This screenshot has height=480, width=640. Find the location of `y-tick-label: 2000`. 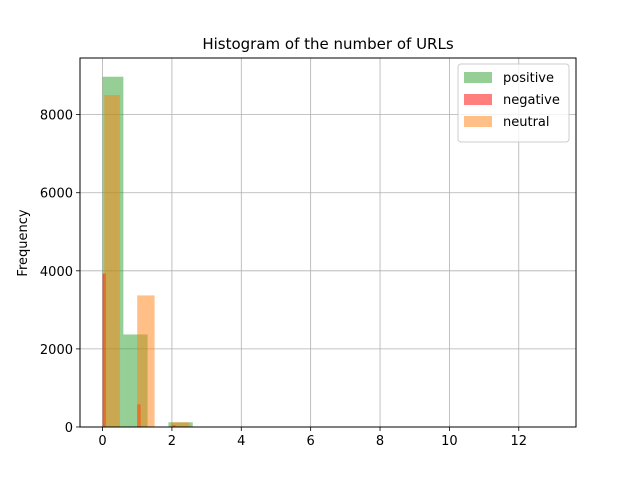

y-tick-label: 2000 is located at coordinates (56, 350).